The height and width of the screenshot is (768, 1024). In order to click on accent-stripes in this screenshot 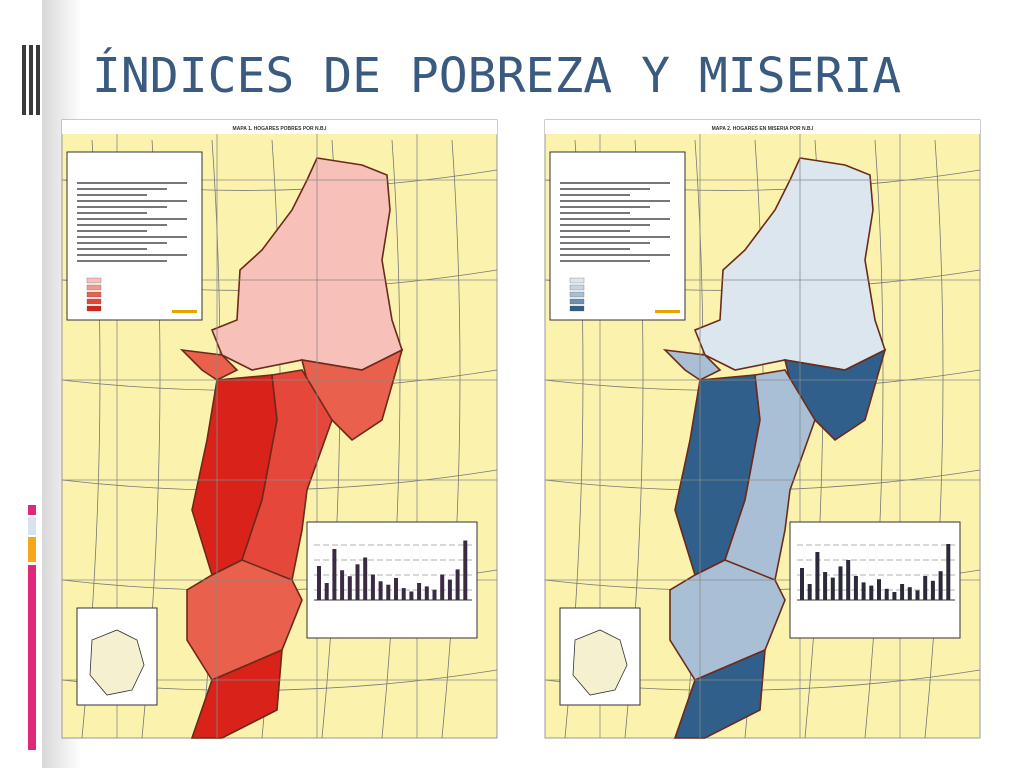, I will do `click(32, 627)`.